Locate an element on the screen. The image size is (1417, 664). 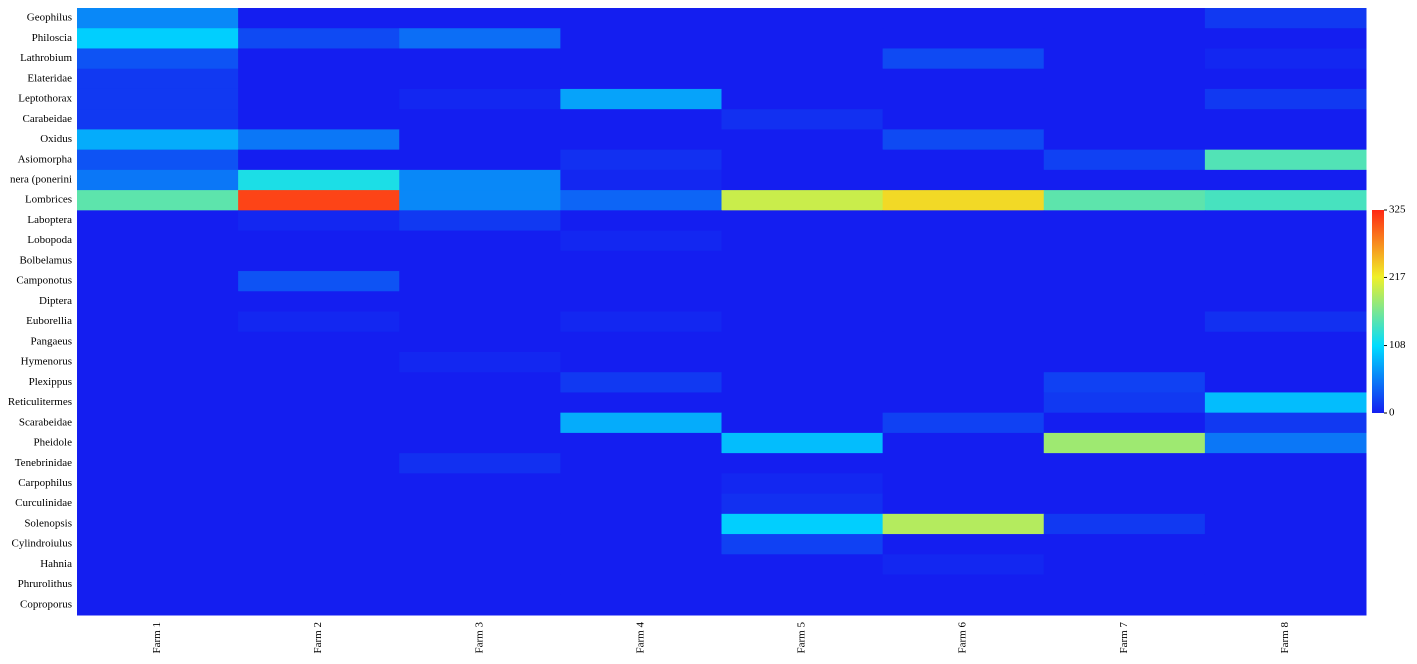
y-tick-label: Cylindroiulus is located at coordinates (41, 544).